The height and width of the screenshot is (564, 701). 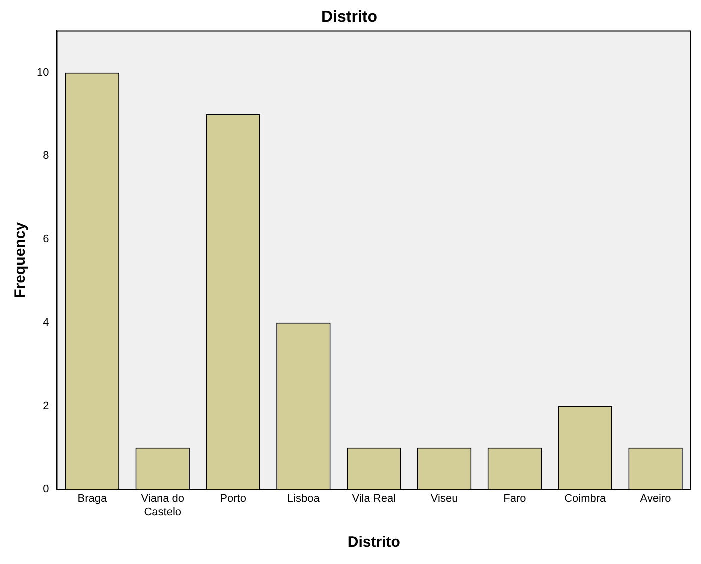 What do you see at coordinates (444, 499) in the screenshot?
I see `x-tick-label: Viseu` at bounding box center [444, 499].